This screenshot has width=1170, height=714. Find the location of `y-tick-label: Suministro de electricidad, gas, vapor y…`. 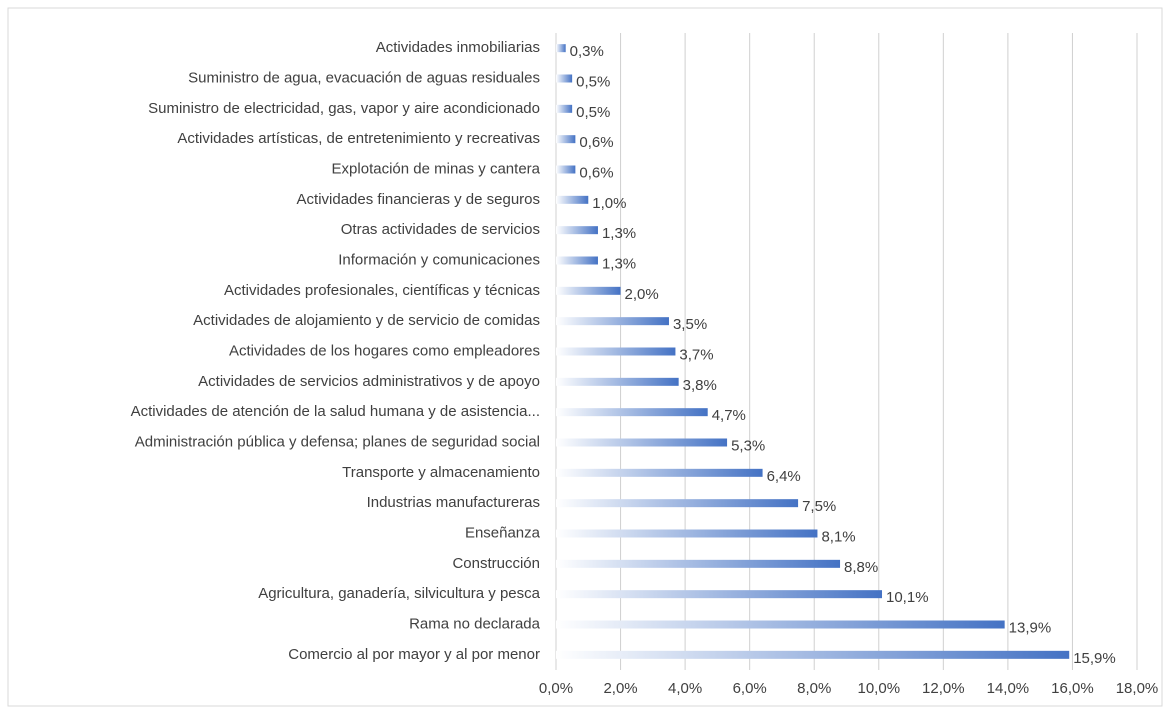

y-tick-label: Suministro de electricidad, gas, vapor y… is located at coordinates (344, 108).